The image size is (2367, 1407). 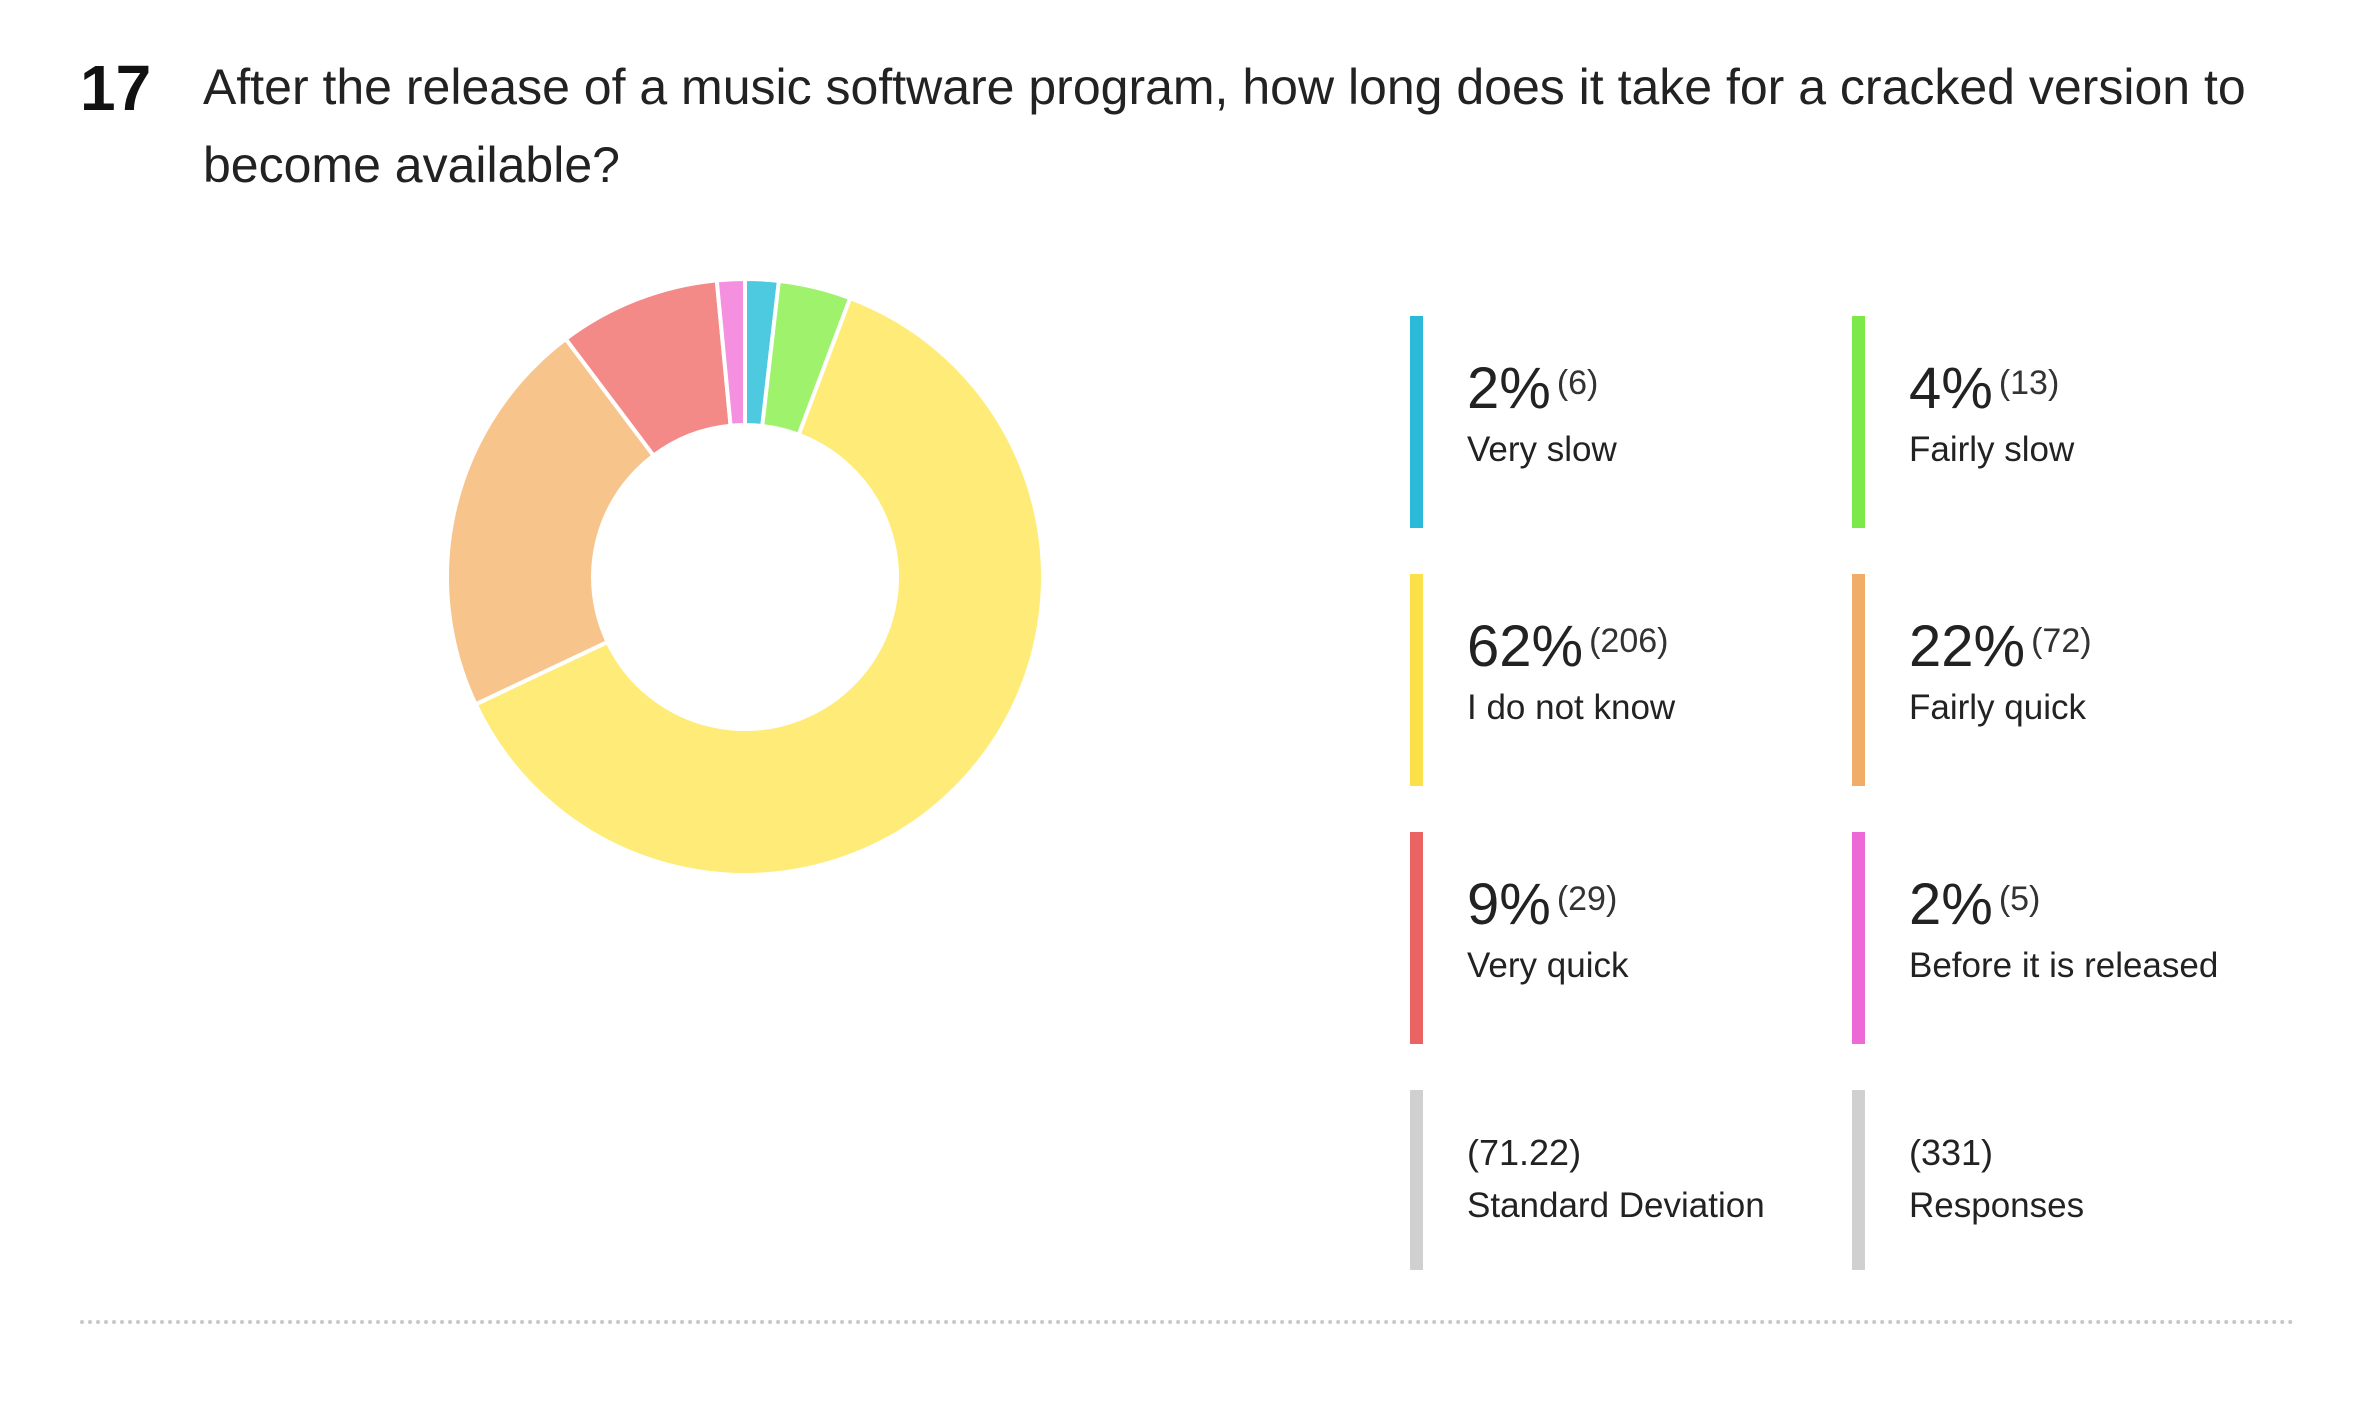 What do you see at coordinates (1571, 707) in the screenshot?
I see `legend-label: I do not know` at bounding box center [1571, 707].